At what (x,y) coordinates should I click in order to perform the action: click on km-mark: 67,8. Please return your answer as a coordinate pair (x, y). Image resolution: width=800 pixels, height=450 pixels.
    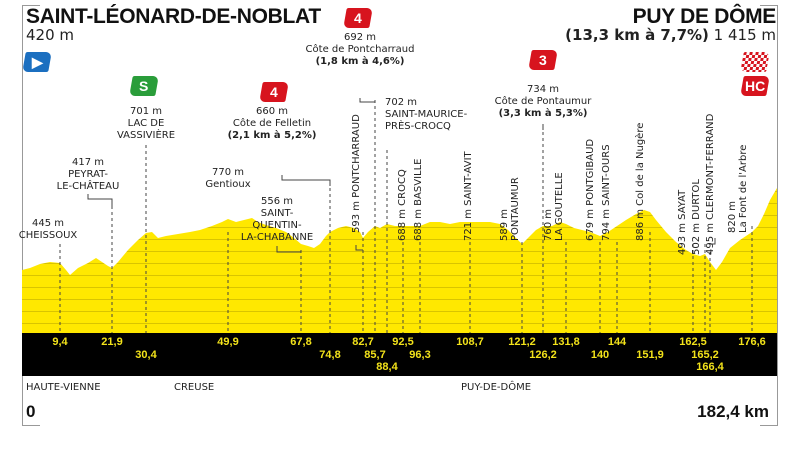
    Looking at the image, I should click on (301, 342).